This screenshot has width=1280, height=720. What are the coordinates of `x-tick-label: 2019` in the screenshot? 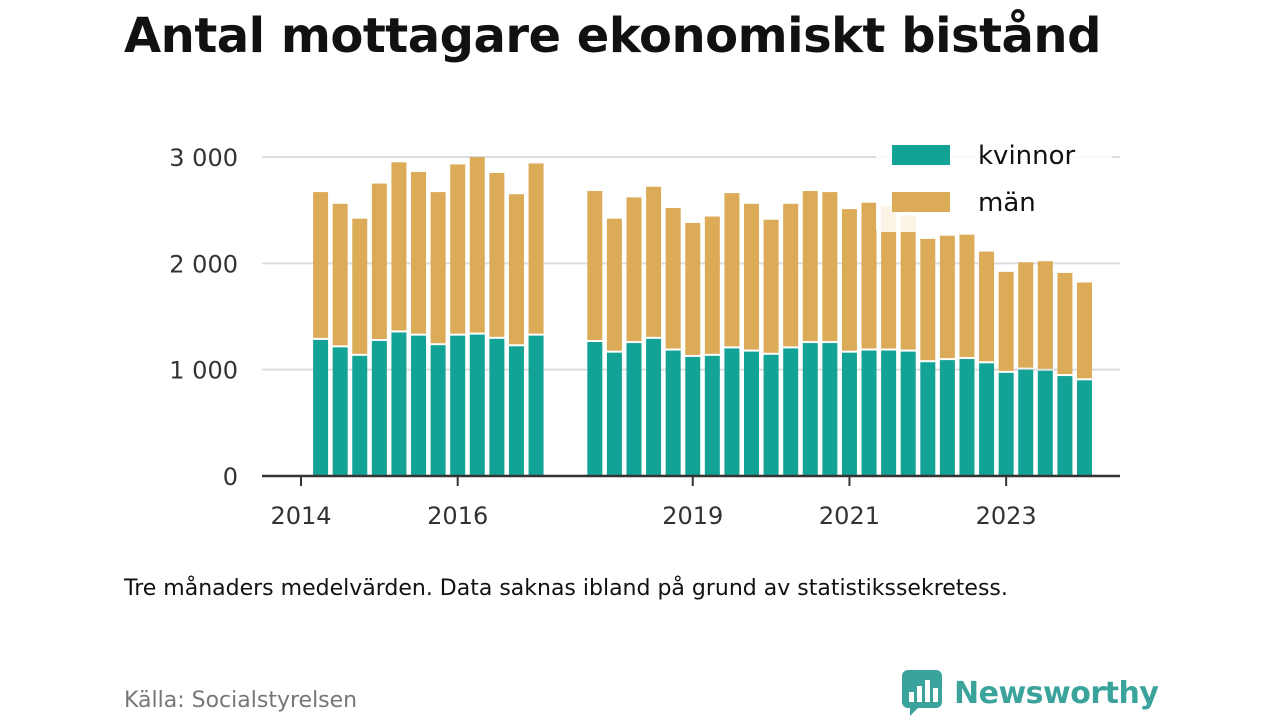 It's located at (692, 516).